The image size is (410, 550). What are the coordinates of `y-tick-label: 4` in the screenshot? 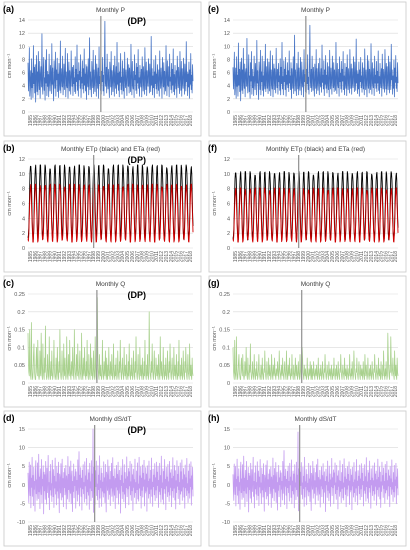 It's located at (23, 87).